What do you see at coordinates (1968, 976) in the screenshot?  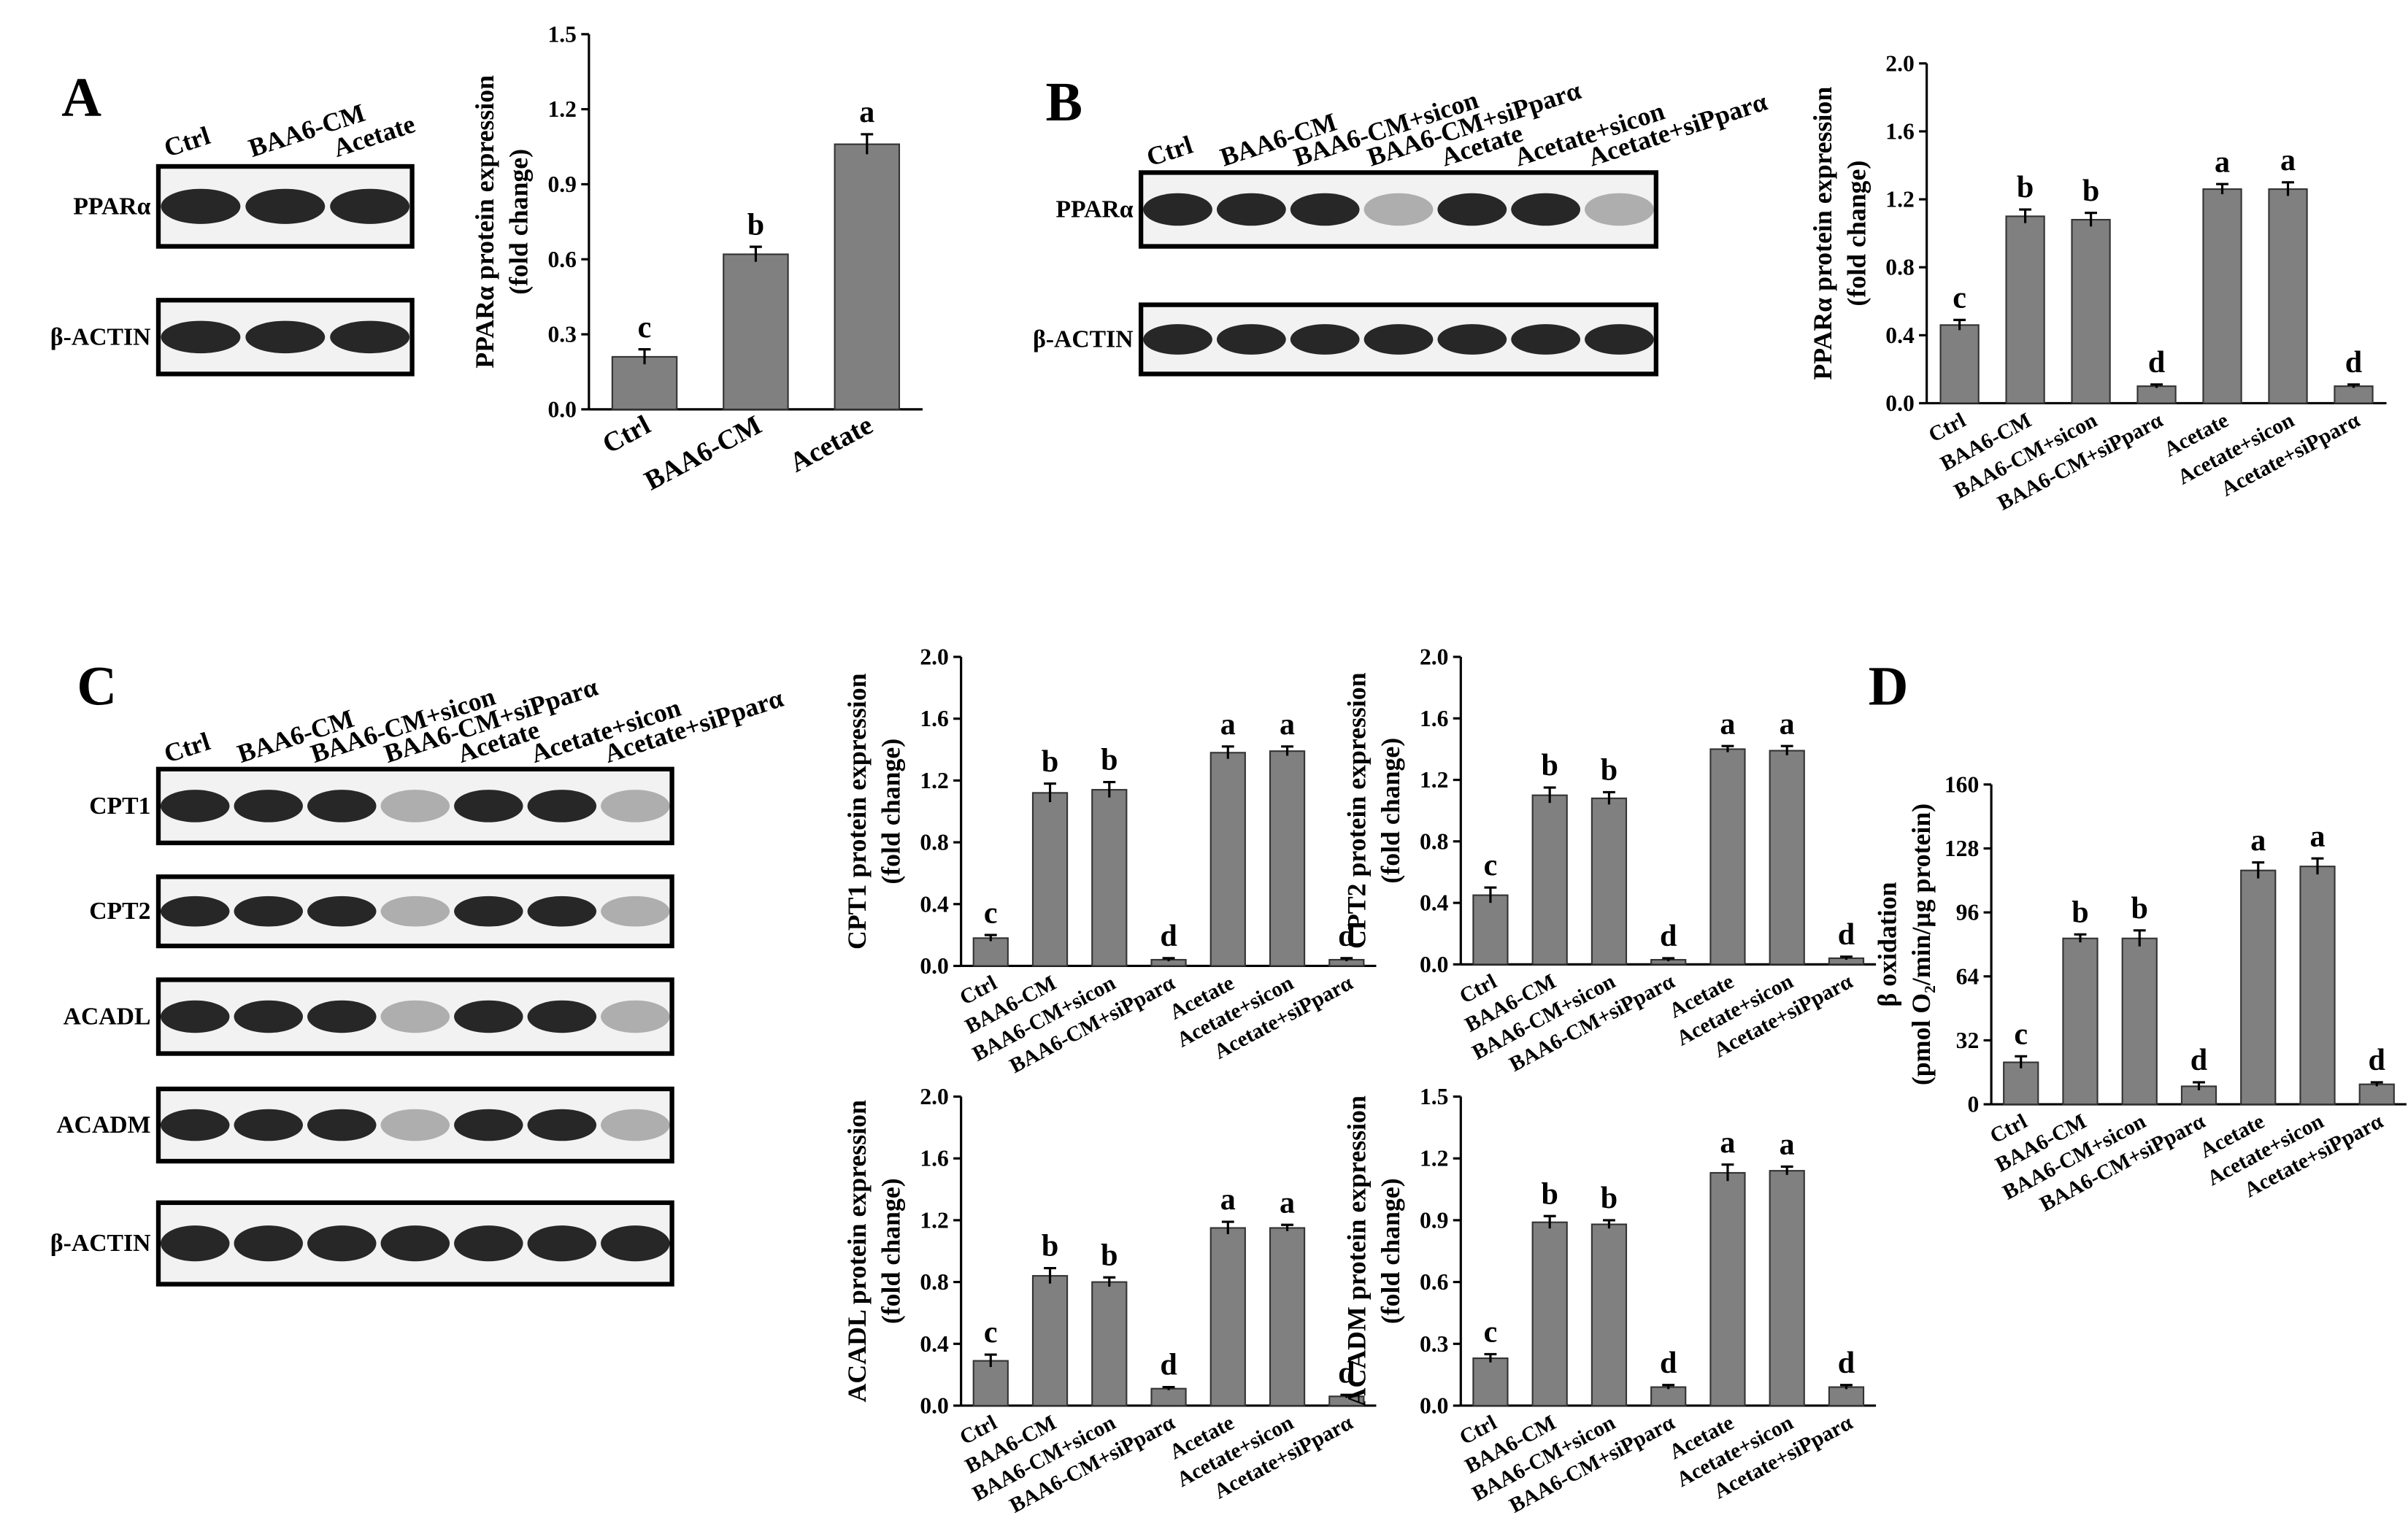 I see `y-tick-label: 64` at bounding box center [1968, 976].